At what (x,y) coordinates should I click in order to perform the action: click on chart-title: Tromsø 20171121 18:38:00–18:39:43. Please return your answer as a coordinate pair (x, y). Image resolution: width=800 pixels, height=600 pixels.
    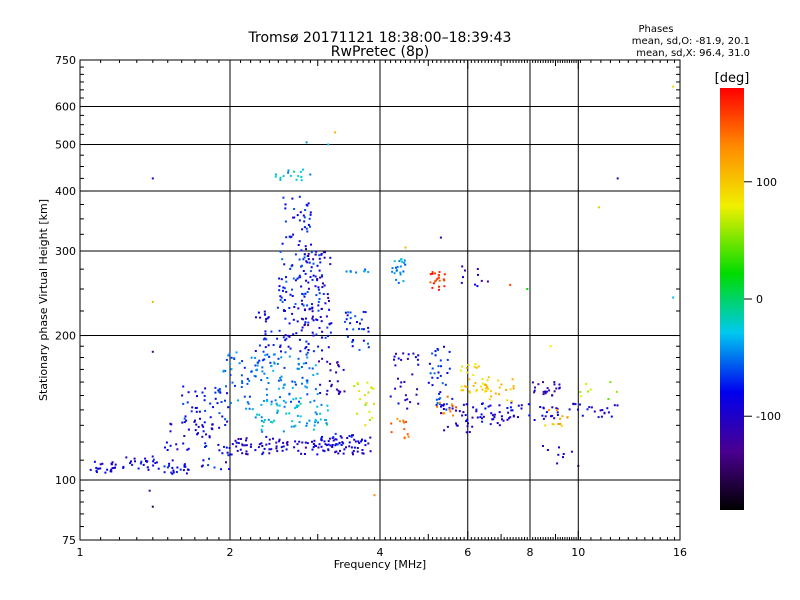
    Looking at the image, I should click on (380, 38).